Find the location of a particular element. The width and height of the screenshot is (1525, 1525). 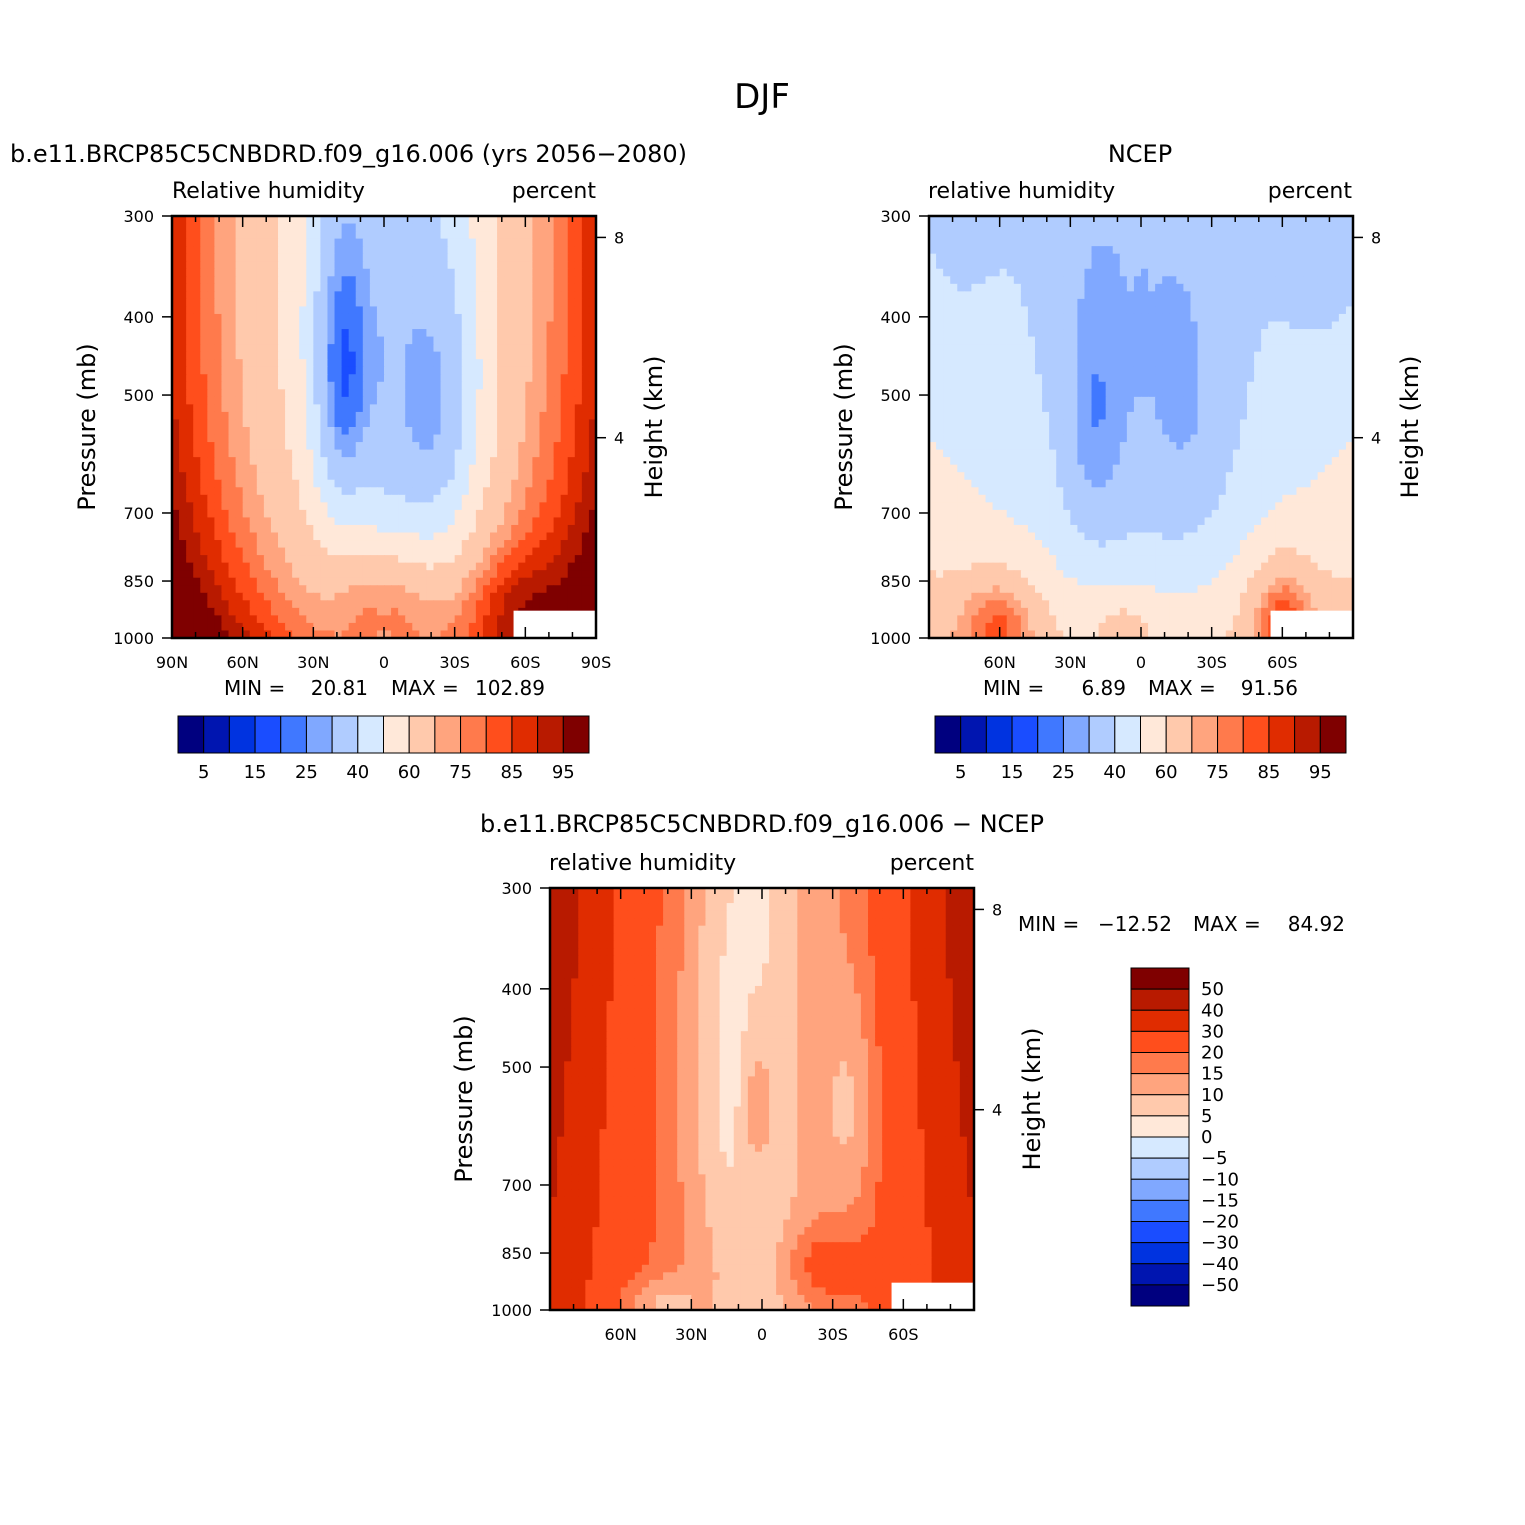

right-label: percent is located at coordinates (1310, 191).